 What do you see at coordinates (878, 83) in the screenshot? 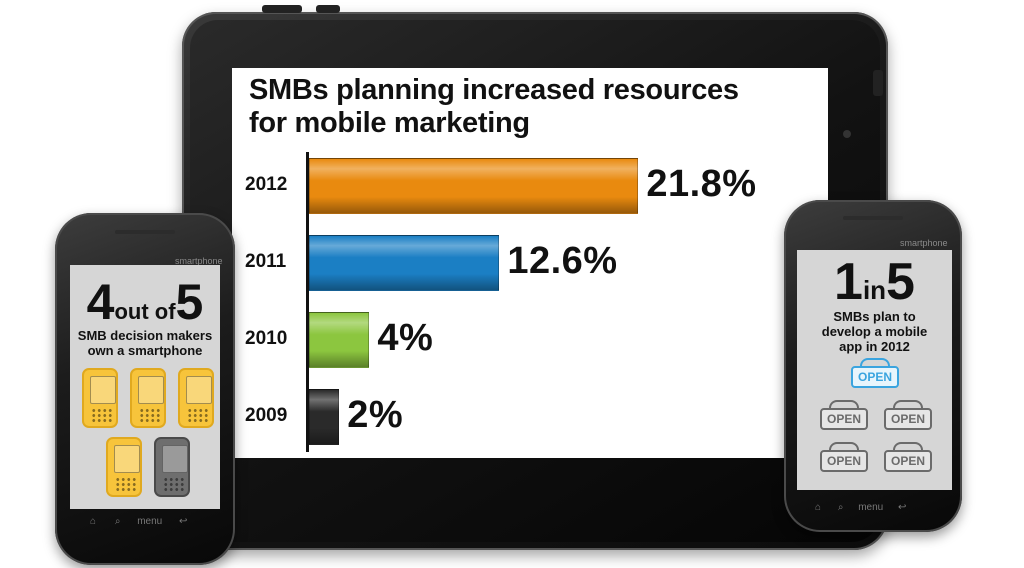
I see `tablet-side-button` at bounding box center [878, 83].